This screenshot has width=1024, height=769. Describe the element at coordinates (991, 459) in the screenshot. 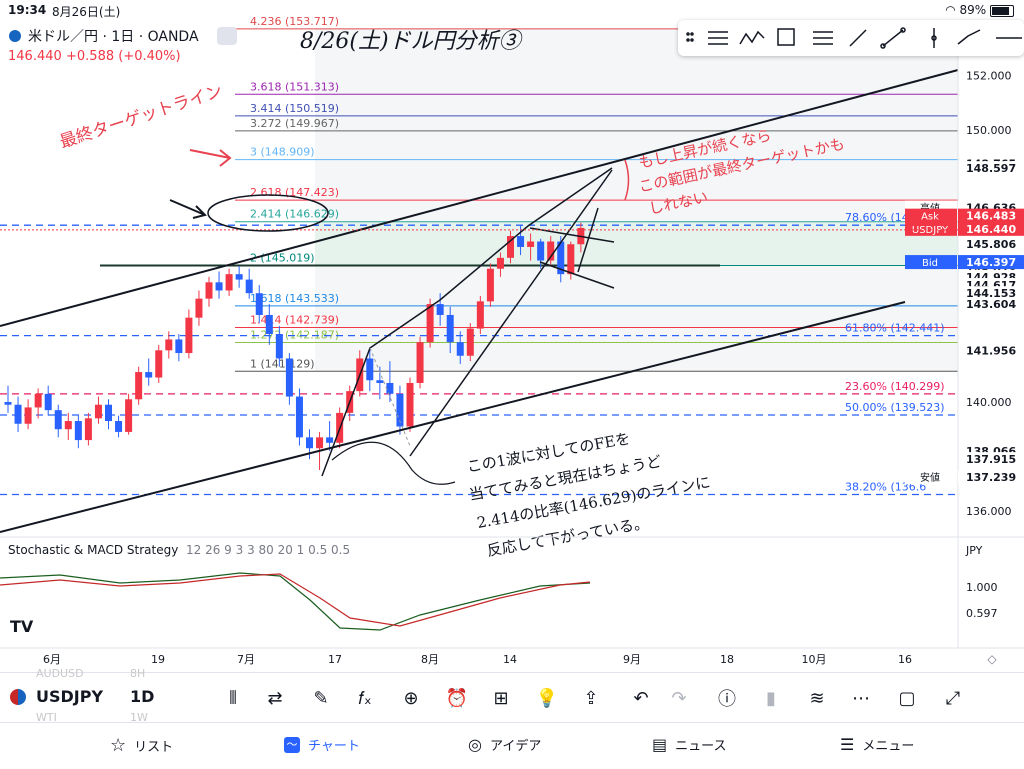

I see `price-tag-background` at that location.